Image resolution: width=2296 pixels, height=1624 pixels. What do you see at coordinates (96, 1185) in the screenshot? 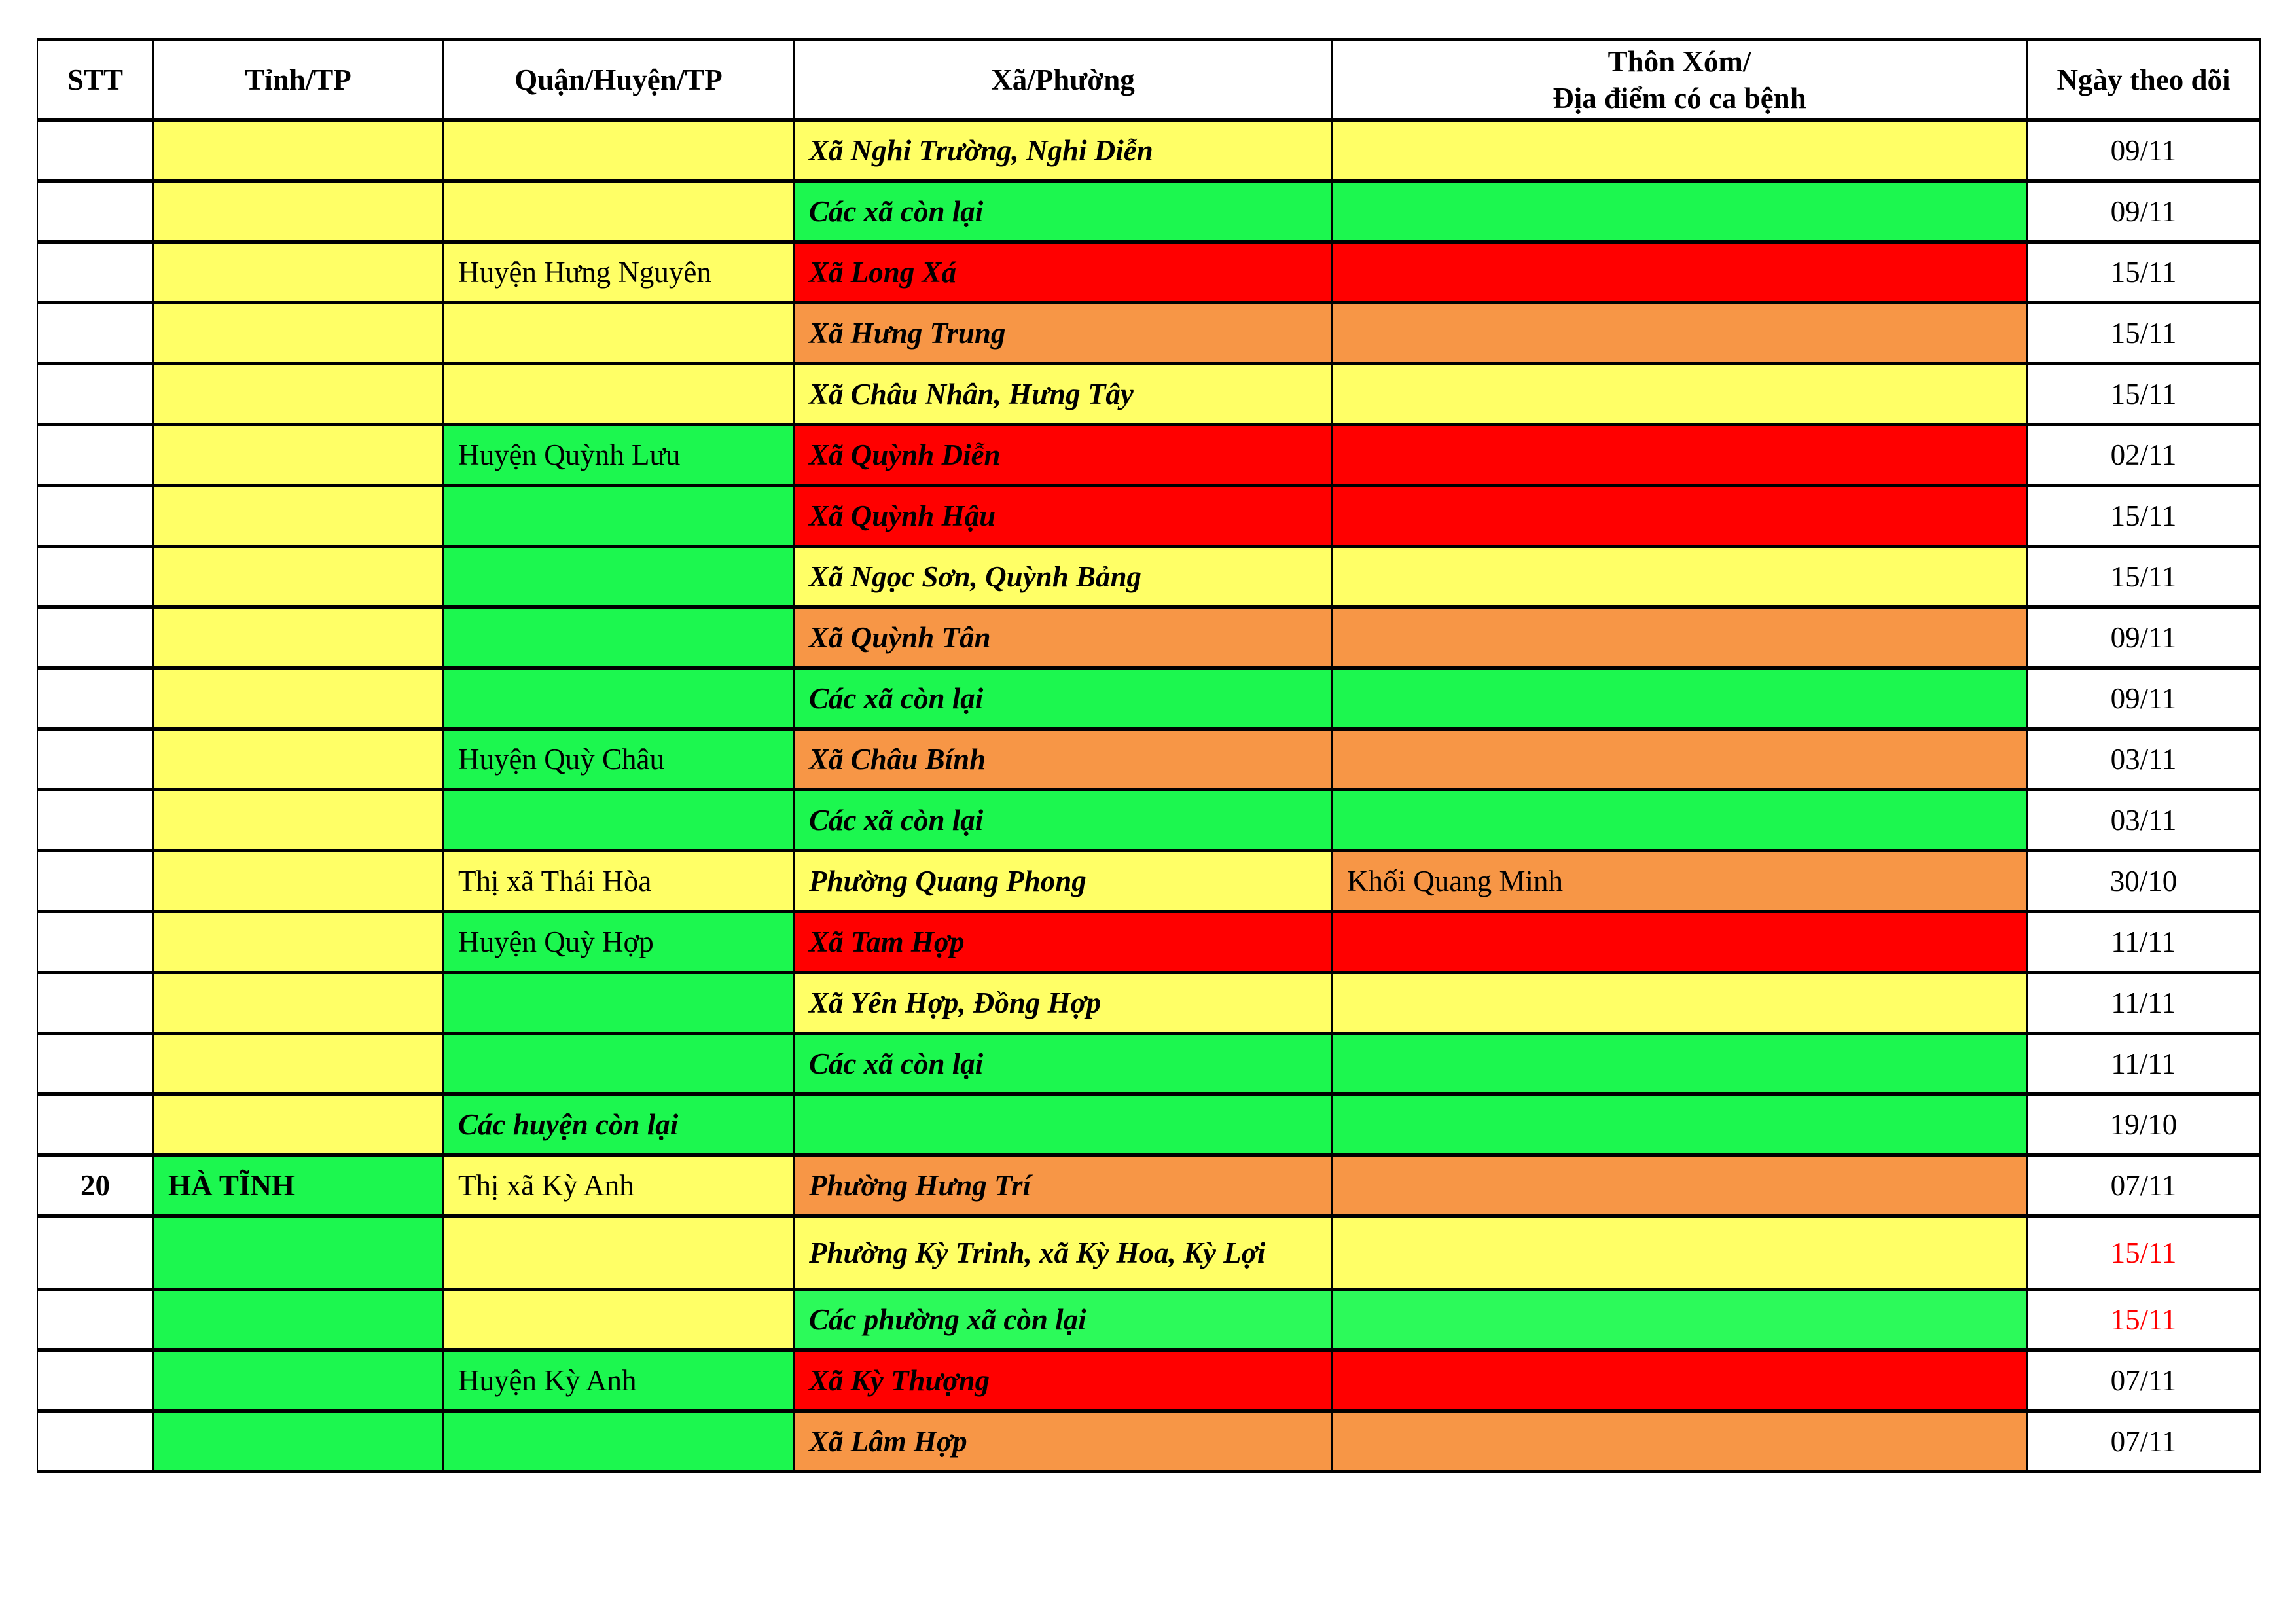
I see `stt-cell: 20` at bounding box center [96, 1185].